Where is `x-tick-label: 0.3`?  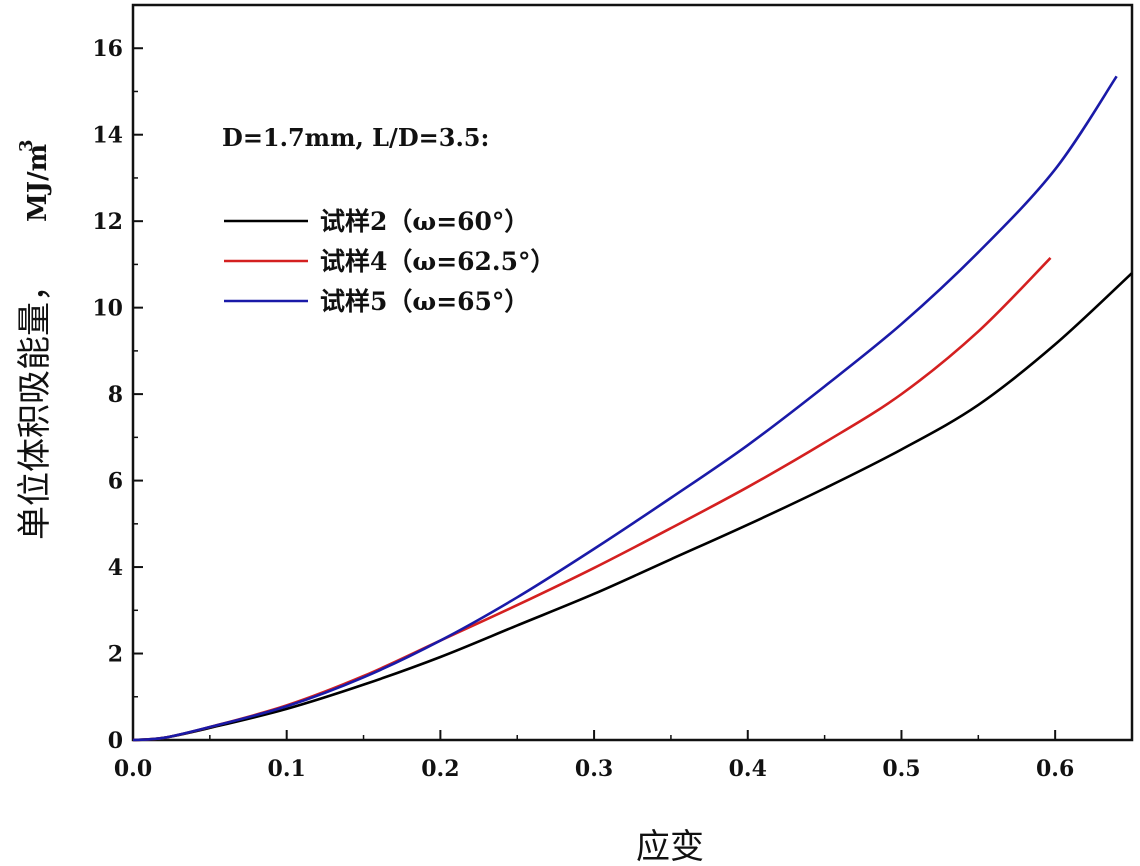 x-tick-label: 0.3 is located at coordinates (594, 769).